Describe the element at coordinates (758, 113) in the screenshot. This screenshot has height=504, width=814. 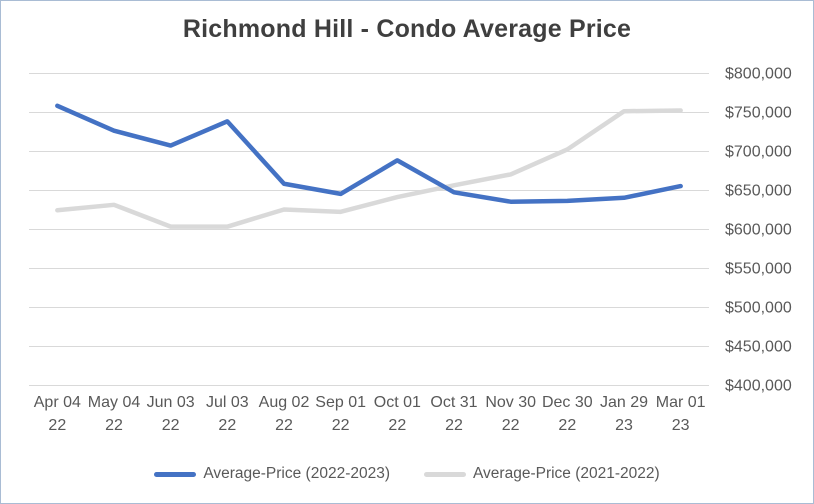
I see `y-axis-tick-label: $750,000` at that location.